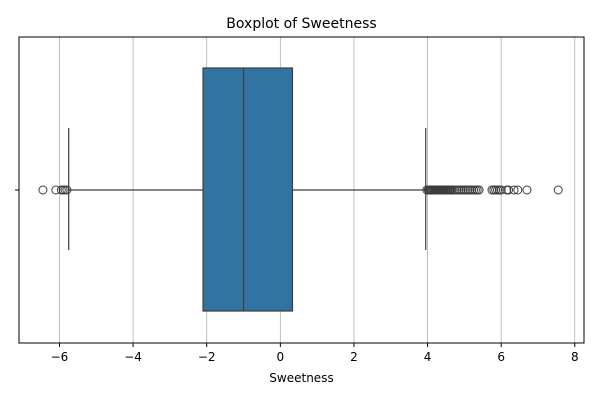  What do you see at coordinates (60, 357) in the screenshot?
I see `x-tick-label: −6` at bounding box center [60, 357].